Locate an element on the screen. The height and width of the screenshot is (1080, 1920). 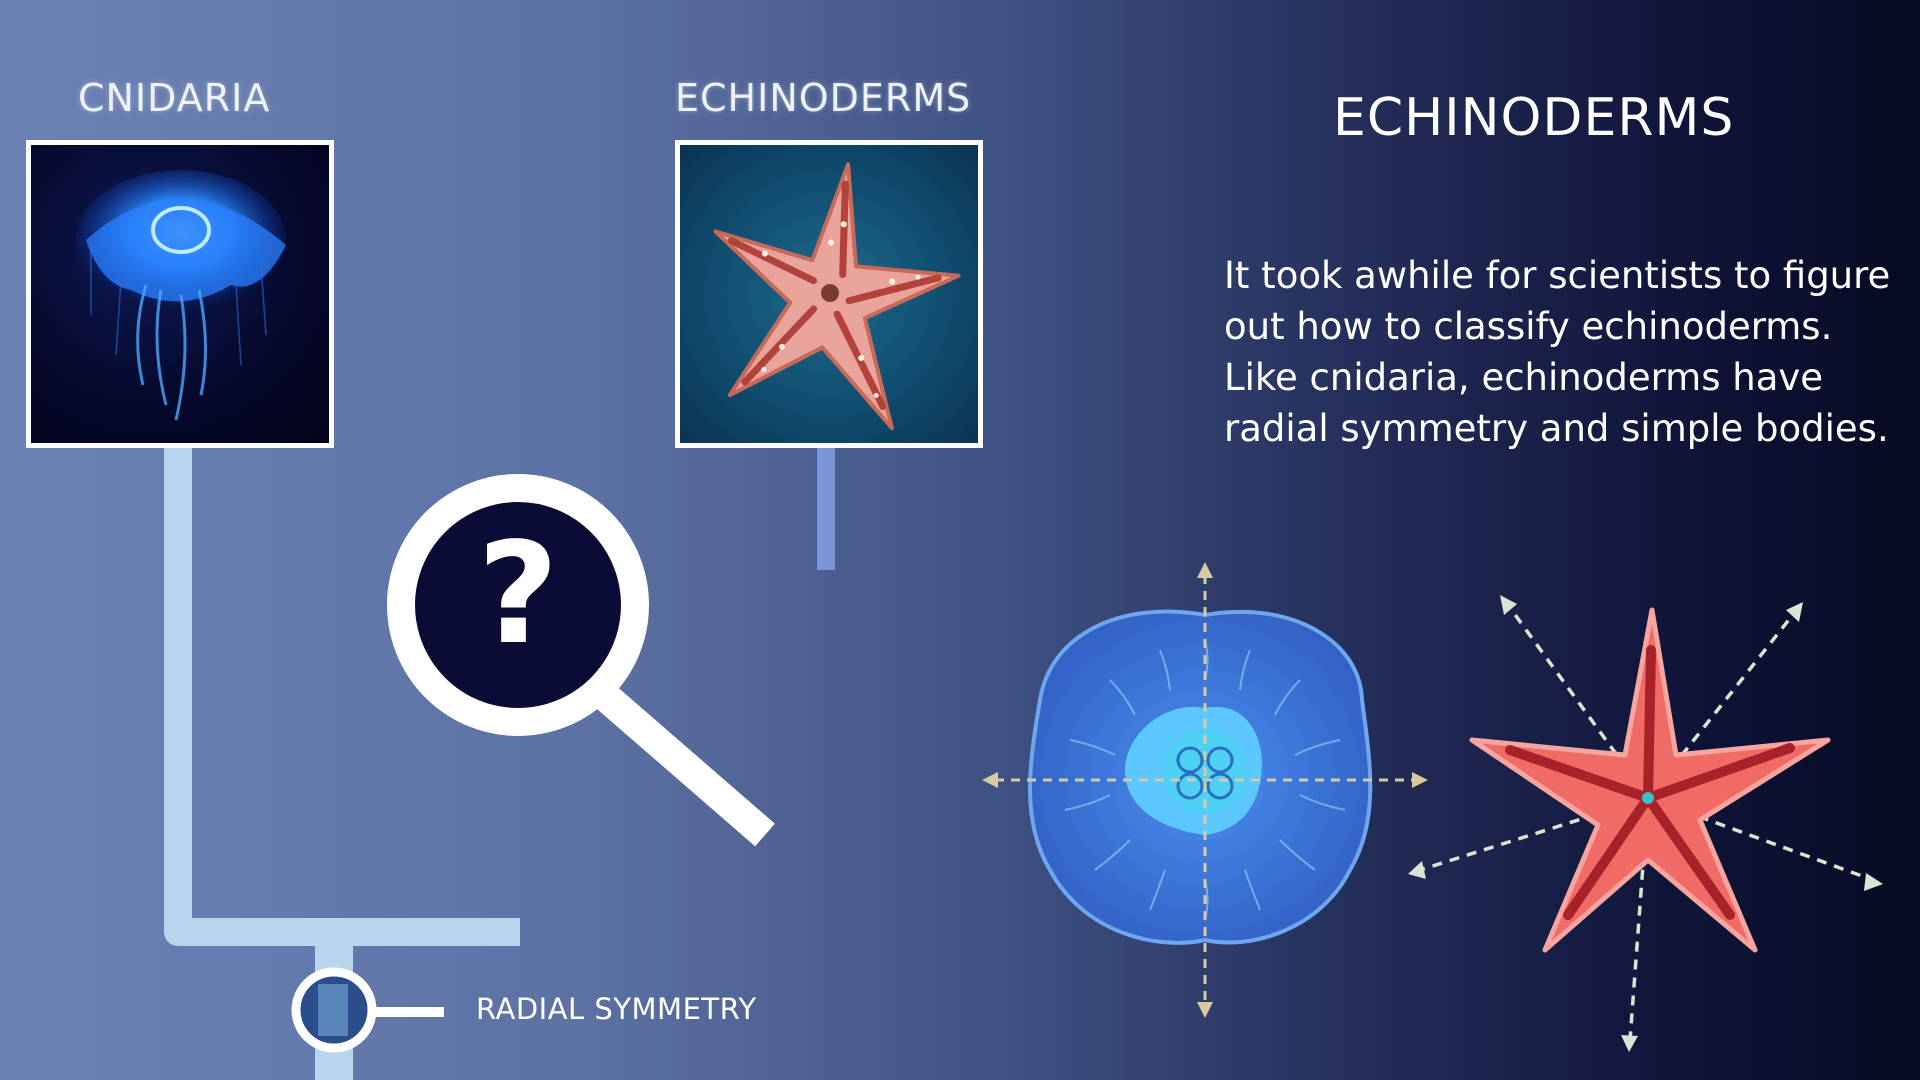
panel-title: ECHINODERMS is located at coordinates (1534, 118).